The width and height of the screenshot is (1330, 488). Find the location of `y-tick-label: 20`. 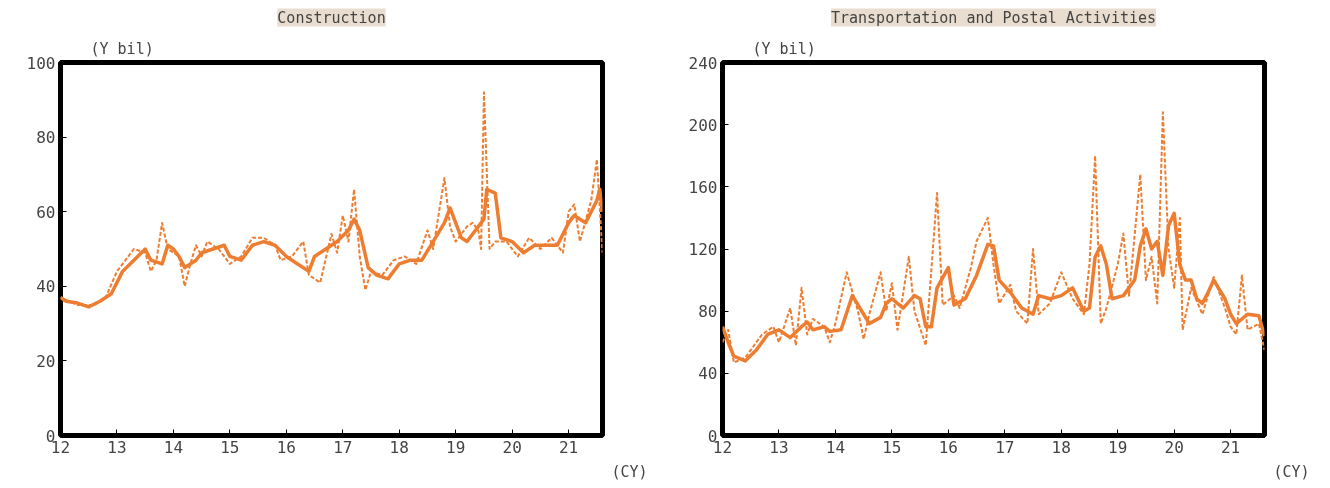

y-tick-label: 20 is located at coordinates (46, 361).